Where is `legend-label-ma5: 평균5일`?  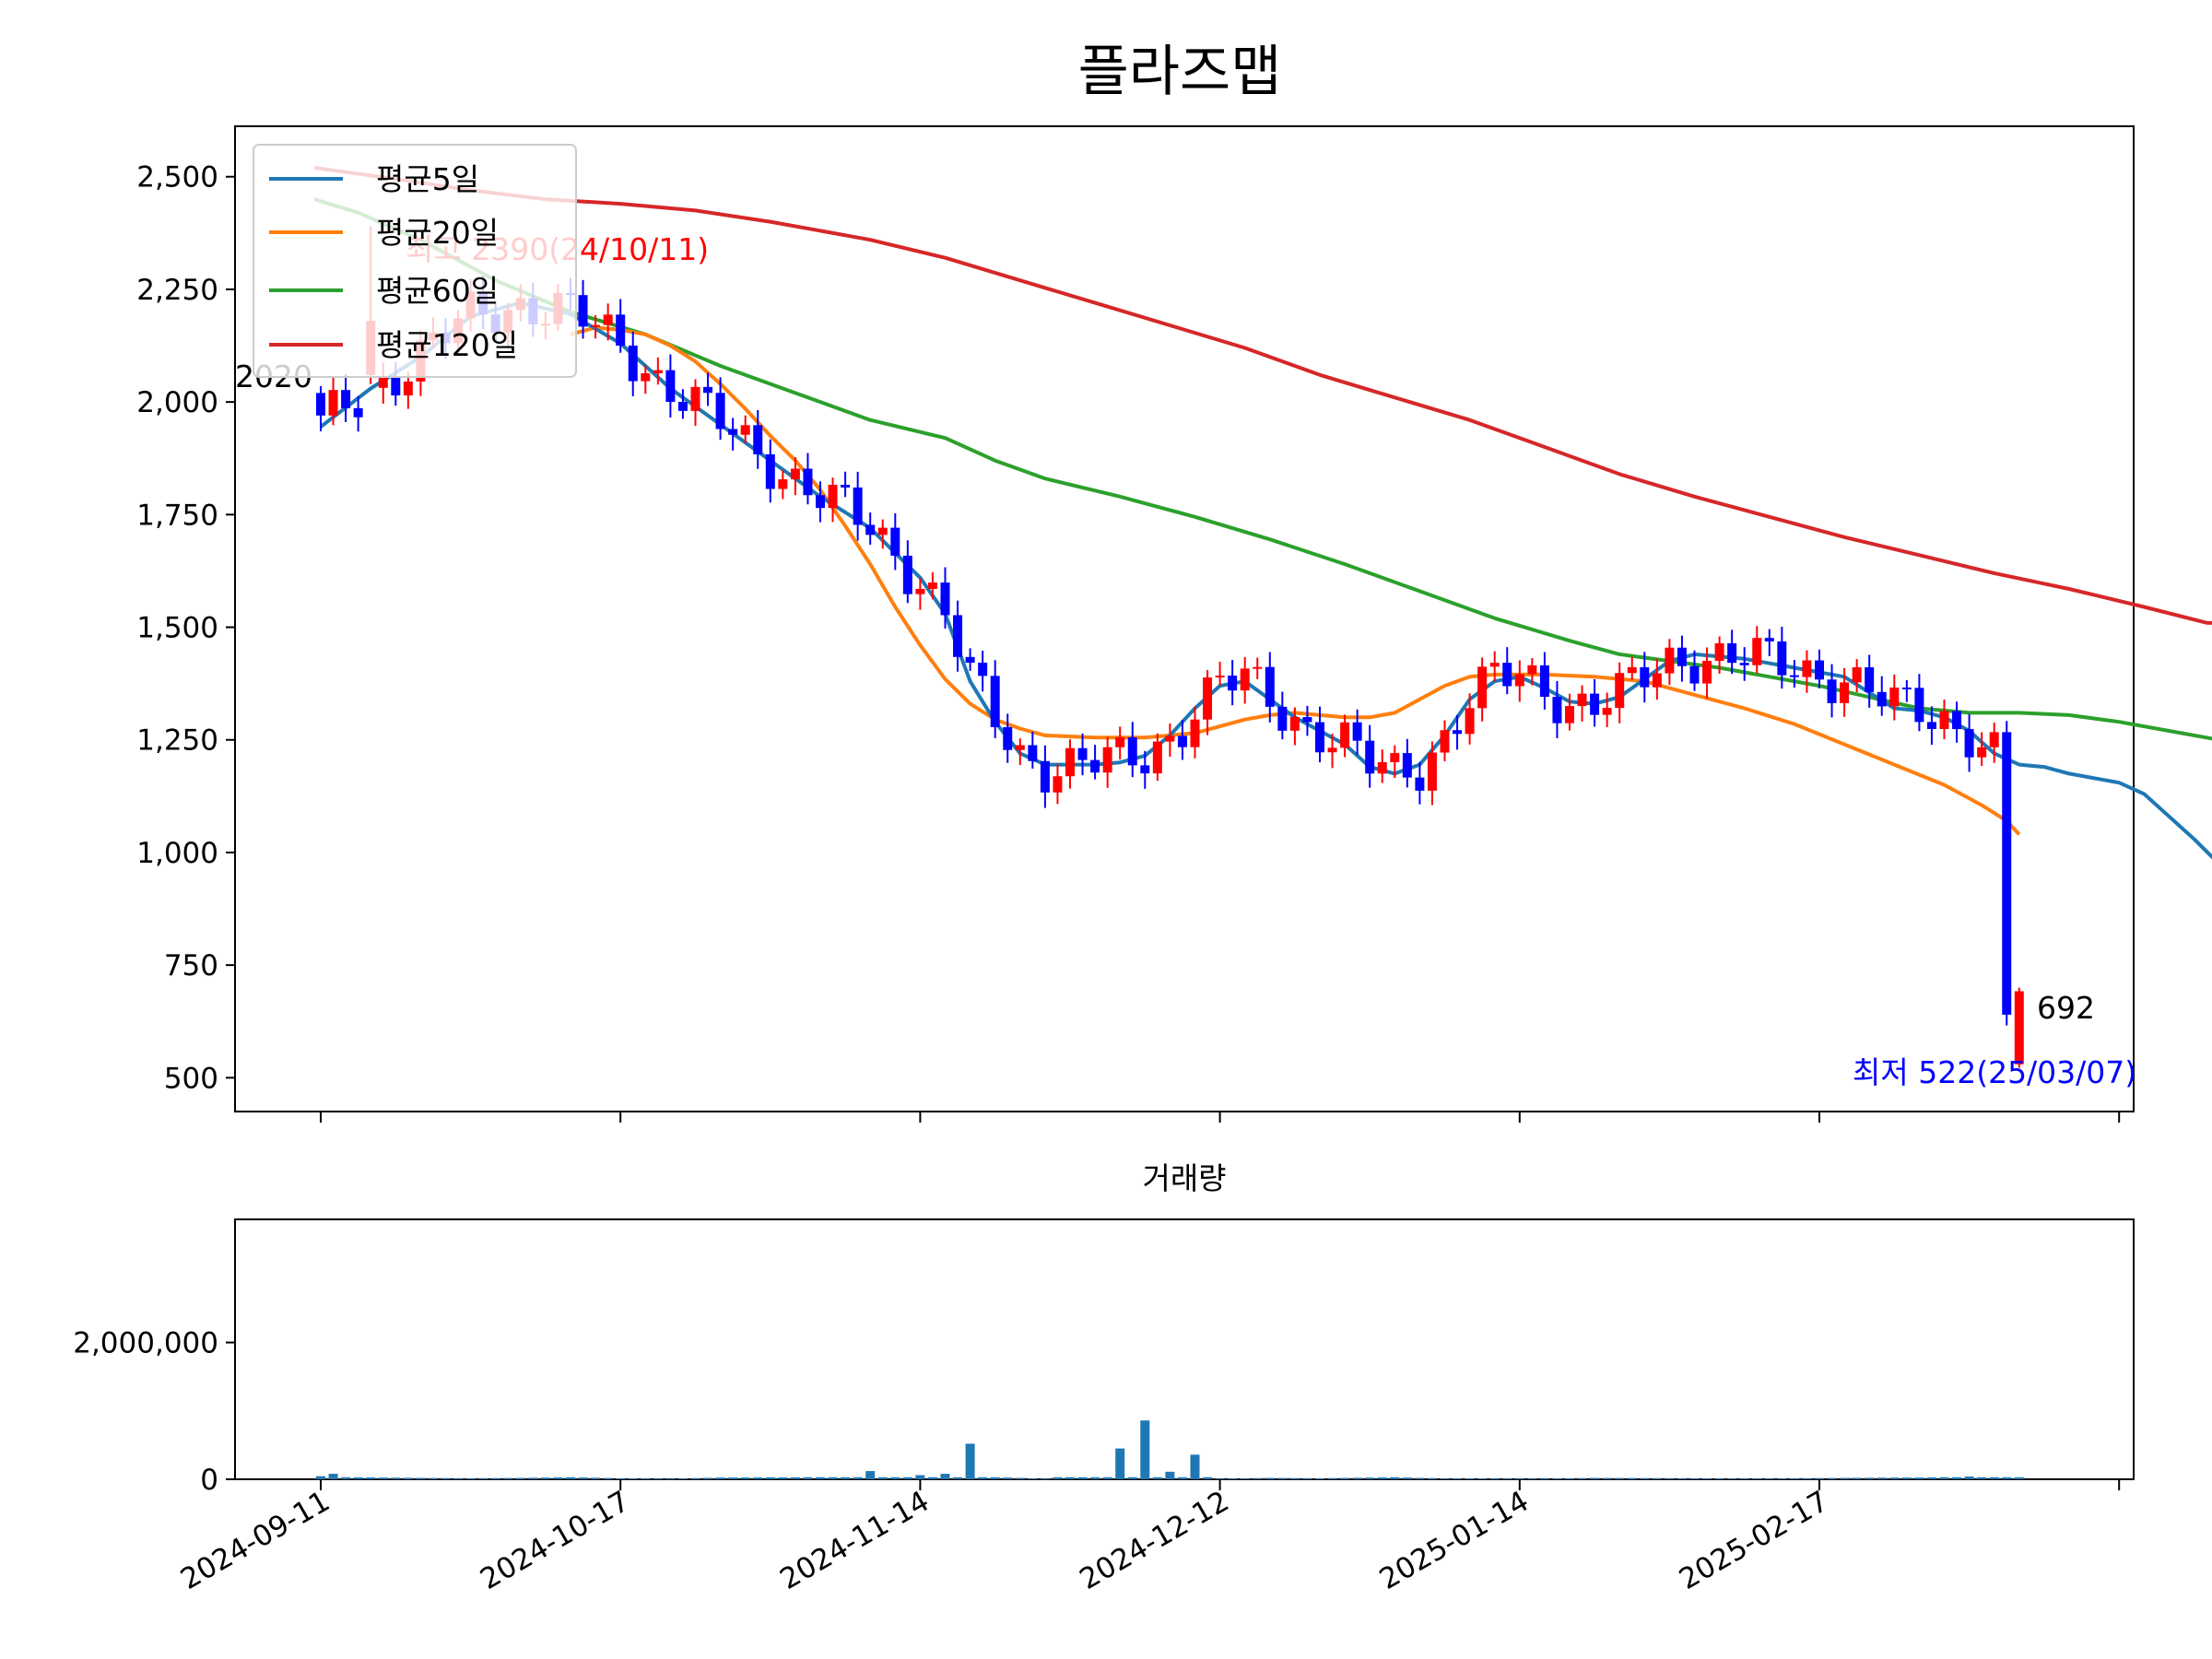
legend-label-ma5: 평균5일 is located at coordinates (427, 179).